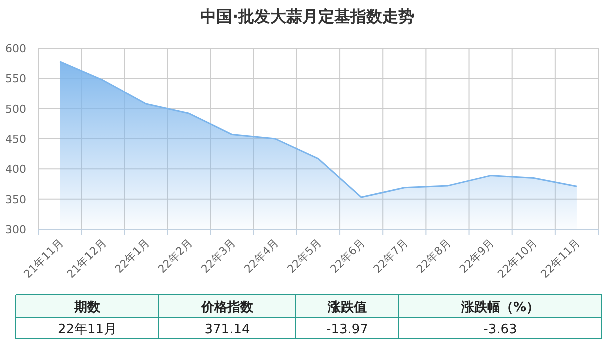  What do you see at coordinates (305, 256) in the screenshot?
I see `x-tick-label: 22年5月` at bounding box center [305, 256].